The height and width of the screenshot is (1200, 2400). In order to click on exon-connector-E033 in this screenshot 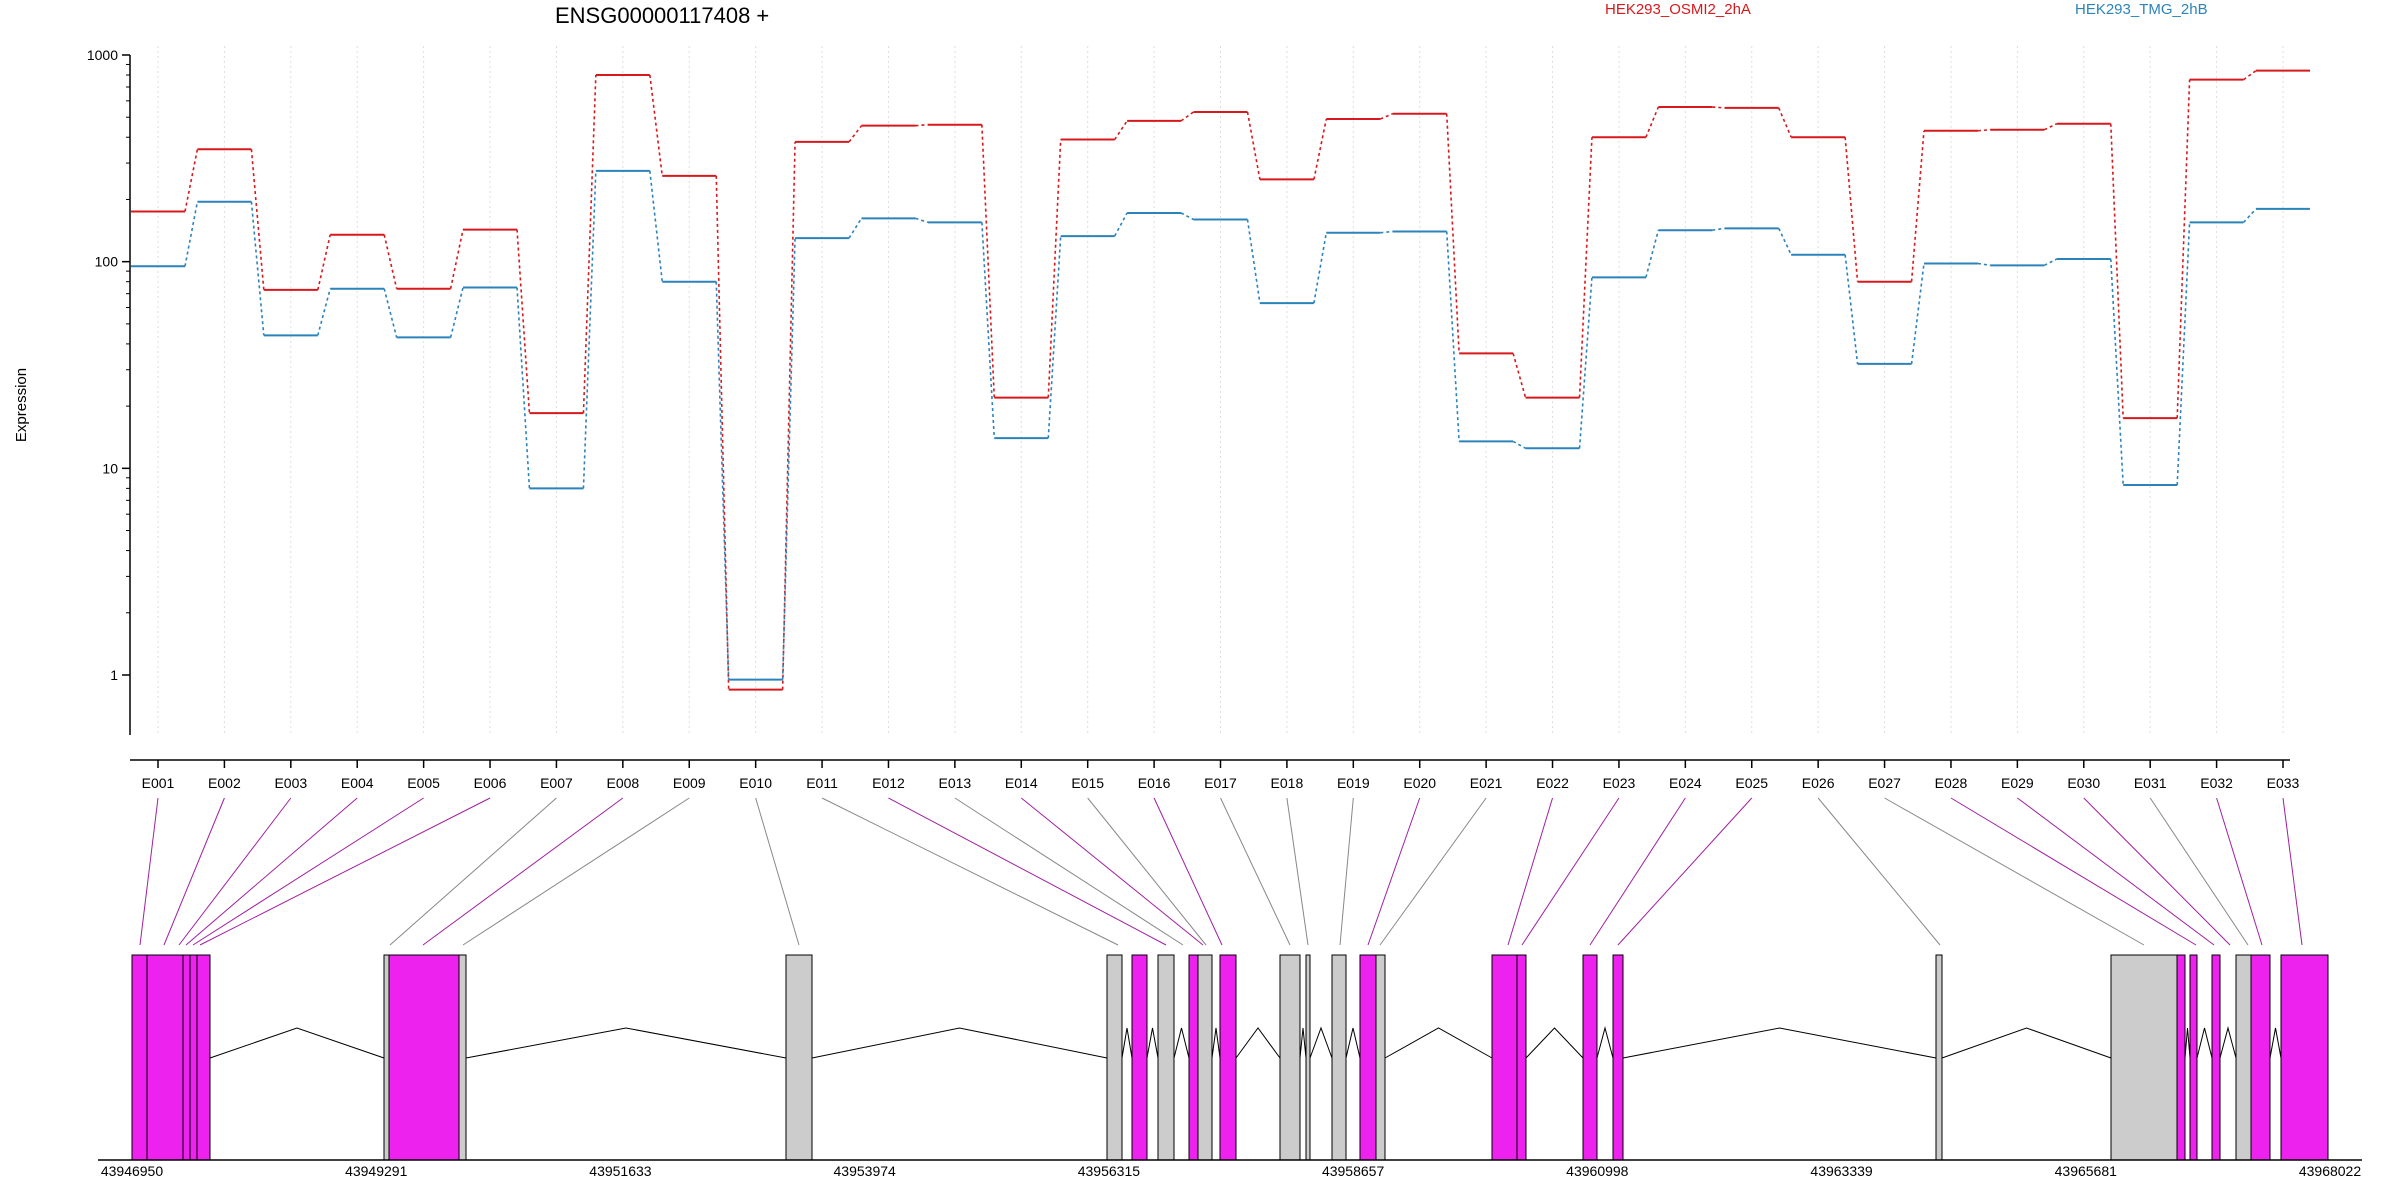, I will do `click(2292, 871)`.